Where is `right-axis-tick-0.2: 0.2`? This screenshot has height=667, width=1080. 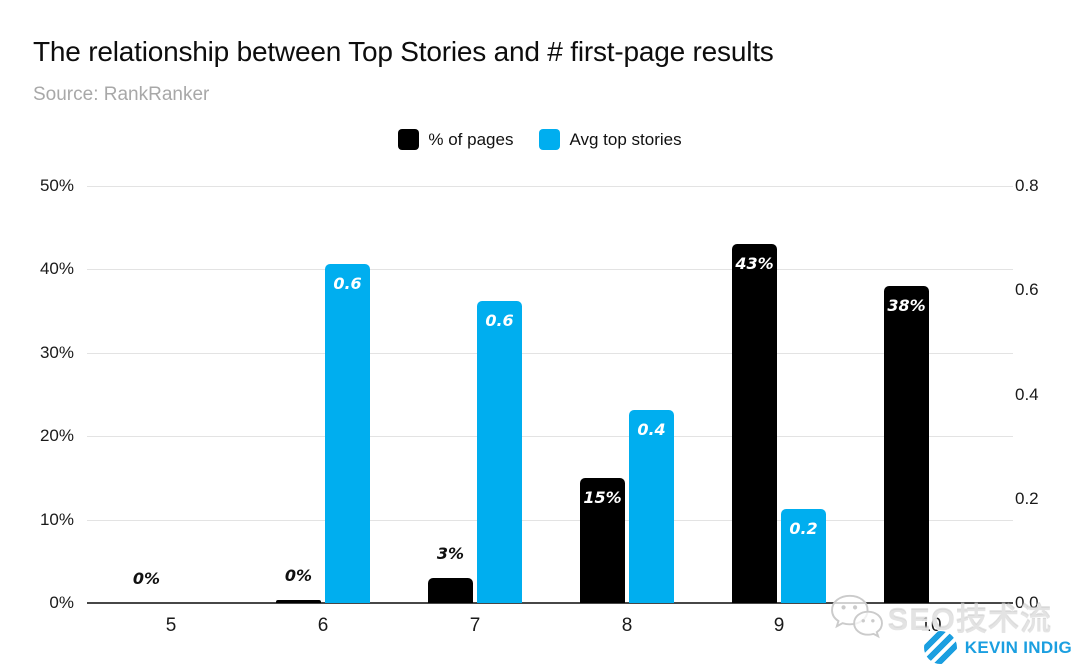 right-axis-tick-0.2: 0.2 is located at coordinates (1027, 498).